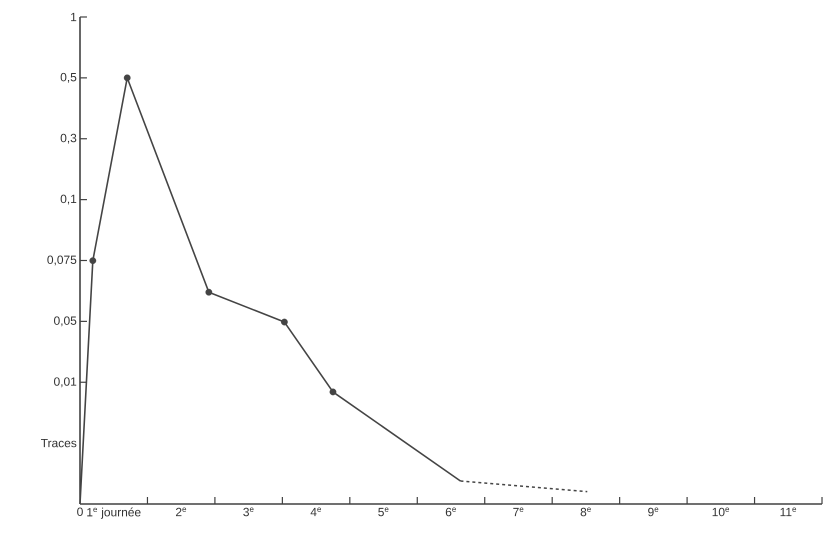 Image resolution: width=824 pixels, height=536 pixels. Describe the element at coordinates (114, 513) in the screenshot. I see `x-tick-label: 1$^{e}$ journée` at that location.